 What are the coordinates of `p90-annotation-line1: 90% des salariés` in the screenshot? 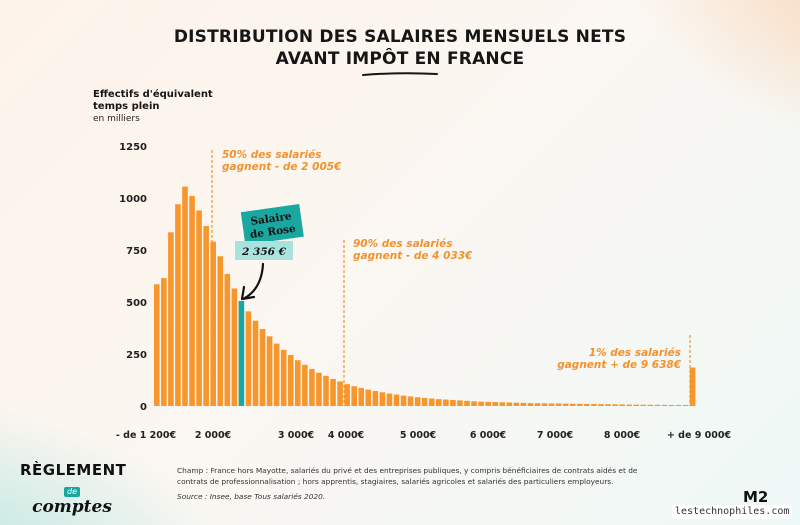 It's located at (403, 244).